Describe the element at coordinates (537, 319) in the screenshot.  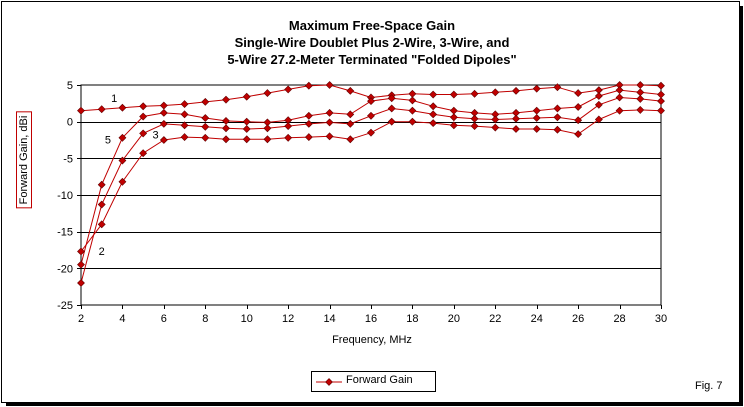
I see `x-tick-label: 24` at that location.